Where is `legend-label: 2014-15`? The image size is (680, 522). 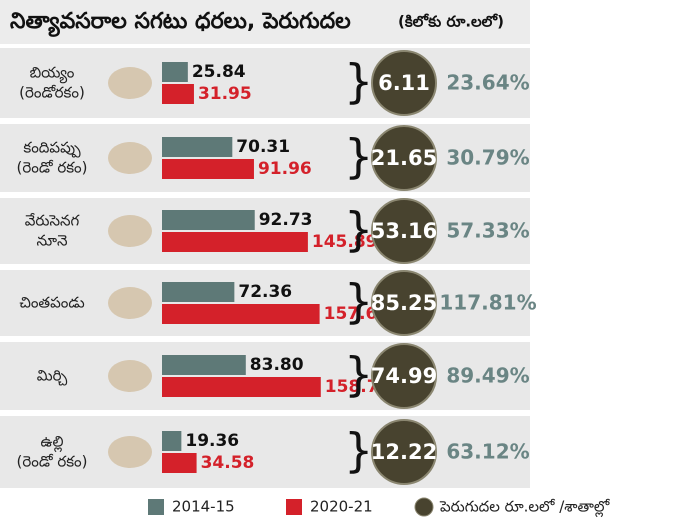
legend-label: 2014-15 is located at coordinates (203, 507).